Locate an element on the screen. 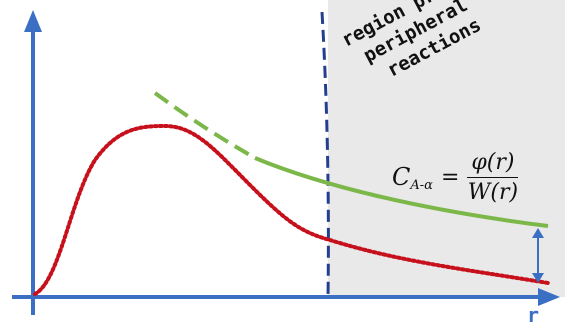 The image size is (565, 327). difference-arrow-top-head is located at coordinates (538, 233).